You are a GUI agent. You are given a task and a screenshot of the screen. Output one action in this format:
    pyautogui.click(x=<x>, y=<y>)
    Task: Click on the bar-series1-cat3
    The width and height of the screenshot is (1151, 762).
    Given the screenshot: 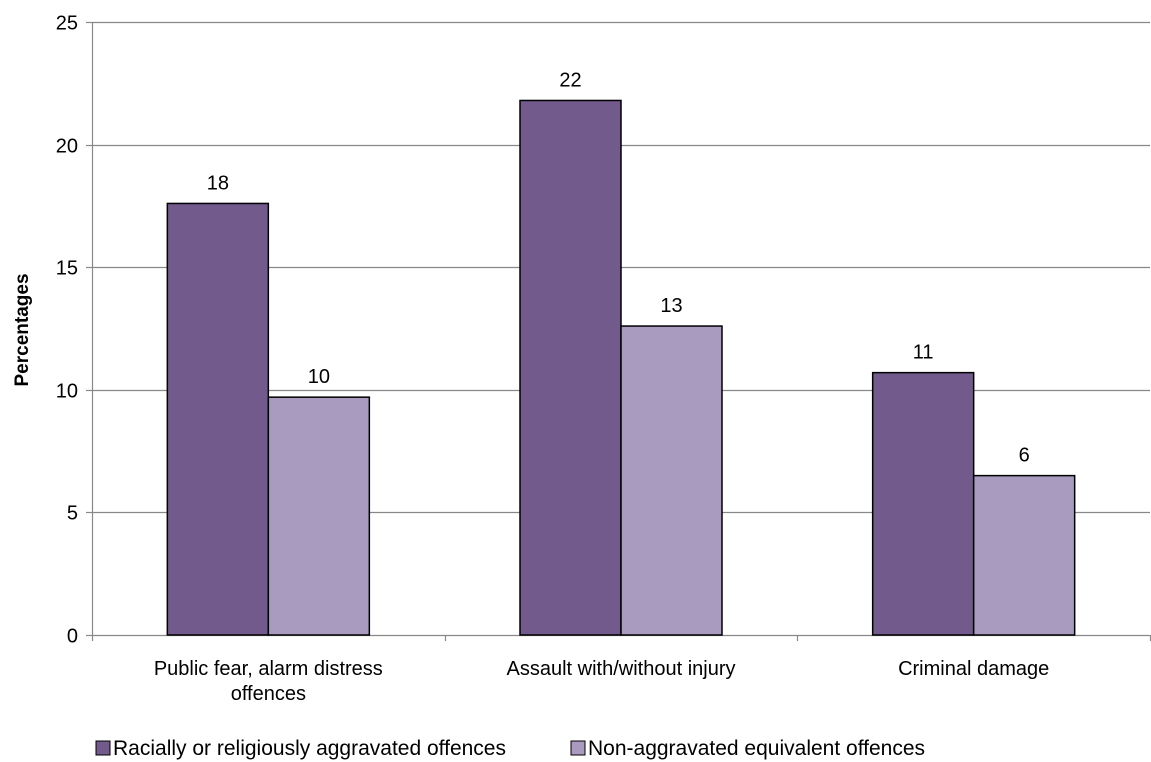 What is the action you would take?
    pyautogui.click(x=923, y=503)
    